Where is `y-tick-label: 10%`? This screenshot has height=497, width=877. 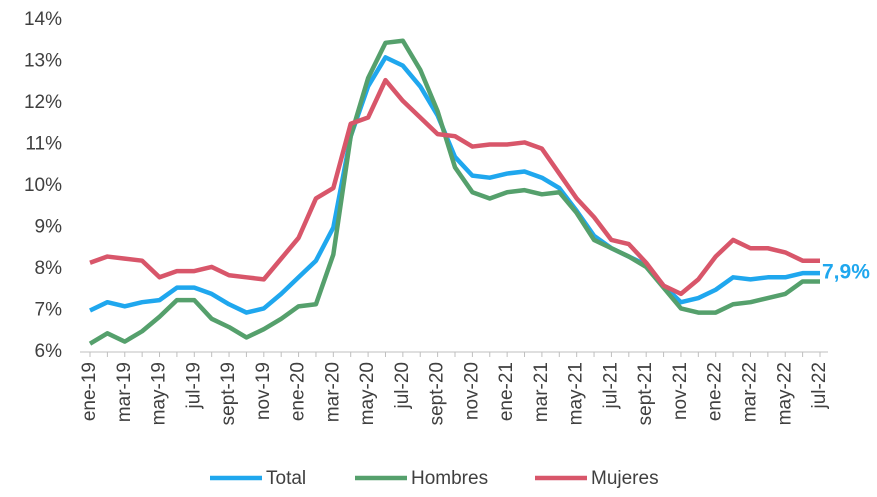 y-tick-label: 10% is located at coordinates (43, 185).